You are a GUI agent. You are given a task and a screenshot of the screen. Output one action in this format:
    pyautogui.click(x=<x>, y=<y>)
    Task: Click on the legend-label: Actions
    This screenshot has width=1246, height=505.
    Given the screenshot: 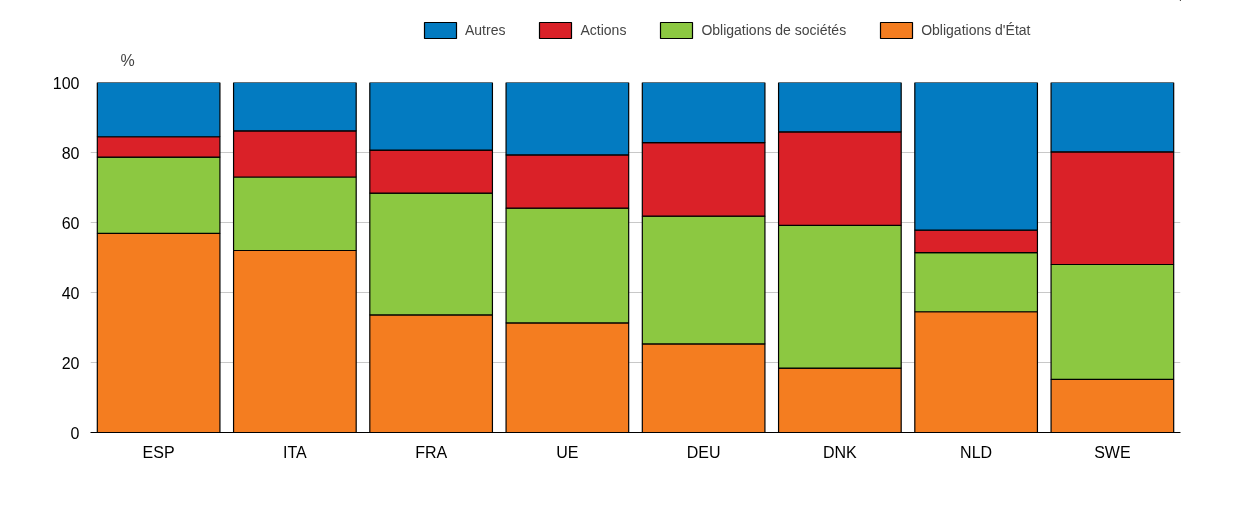 What is the action you would take?
    pyautogui.click(x=603, y=30)
    